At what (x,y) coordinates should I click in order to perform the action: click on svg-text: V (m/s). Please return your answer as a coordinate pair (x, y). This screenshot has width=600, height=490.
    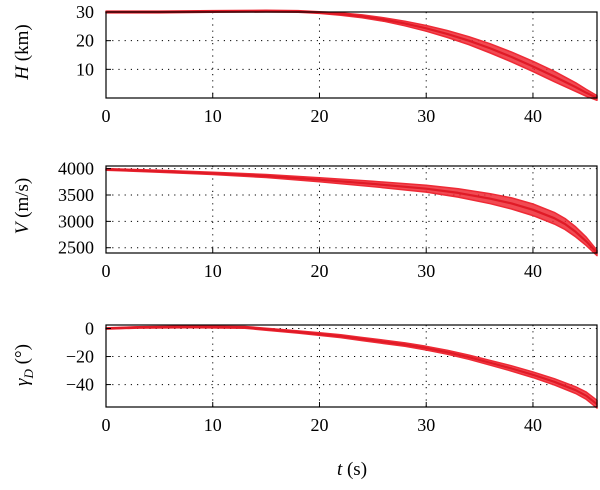
    Looking at the image, I should click on (22, 206).